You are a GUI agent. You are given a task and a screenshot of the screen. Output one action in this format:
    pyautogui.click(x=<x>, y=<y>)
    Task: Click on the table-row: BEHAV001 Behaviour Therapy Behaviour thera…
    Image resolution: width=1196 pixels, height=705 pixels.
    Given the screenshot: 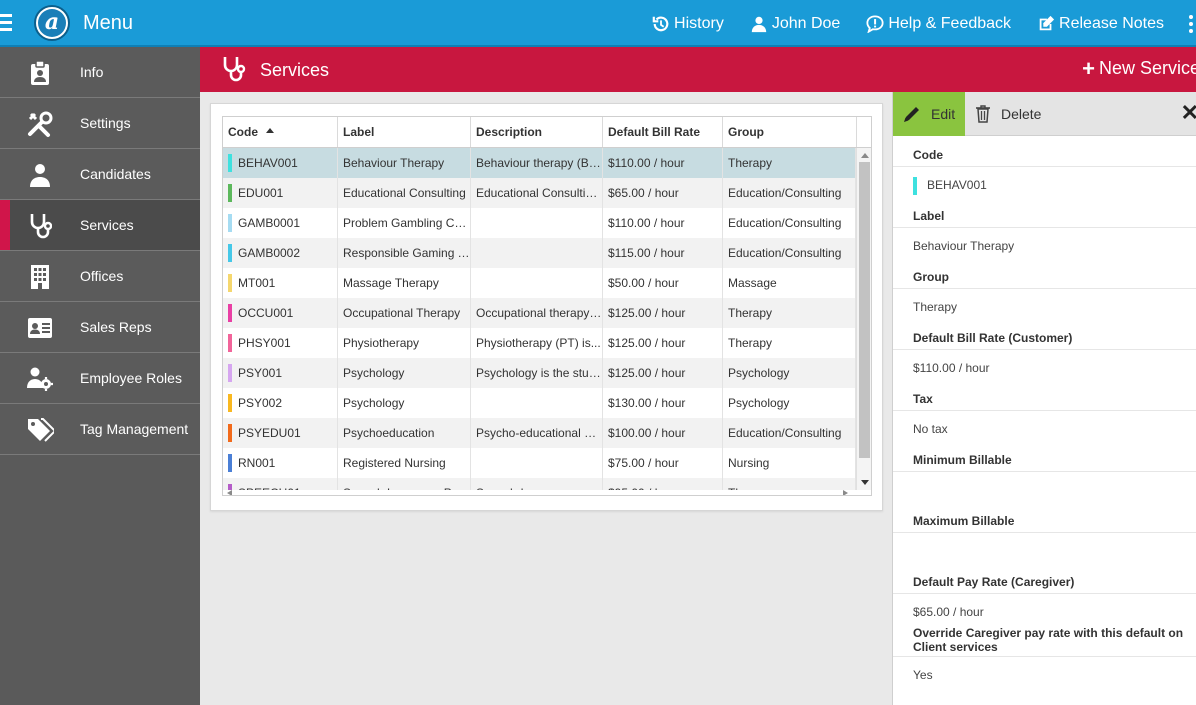 What is the action you would take?
    pyautogui.click(x=539, y=163)
    